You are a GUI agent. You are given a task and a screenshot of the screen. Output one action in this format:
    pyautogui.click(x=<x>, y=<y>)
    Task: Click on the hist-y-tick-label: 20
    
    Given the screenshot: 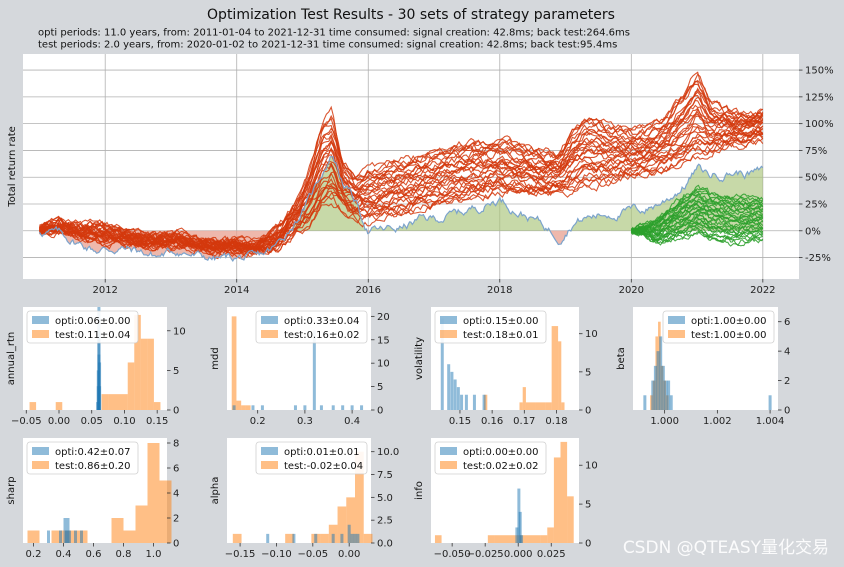 What is the action you would take?
    pyautogui.click(x=383, y=317)
    